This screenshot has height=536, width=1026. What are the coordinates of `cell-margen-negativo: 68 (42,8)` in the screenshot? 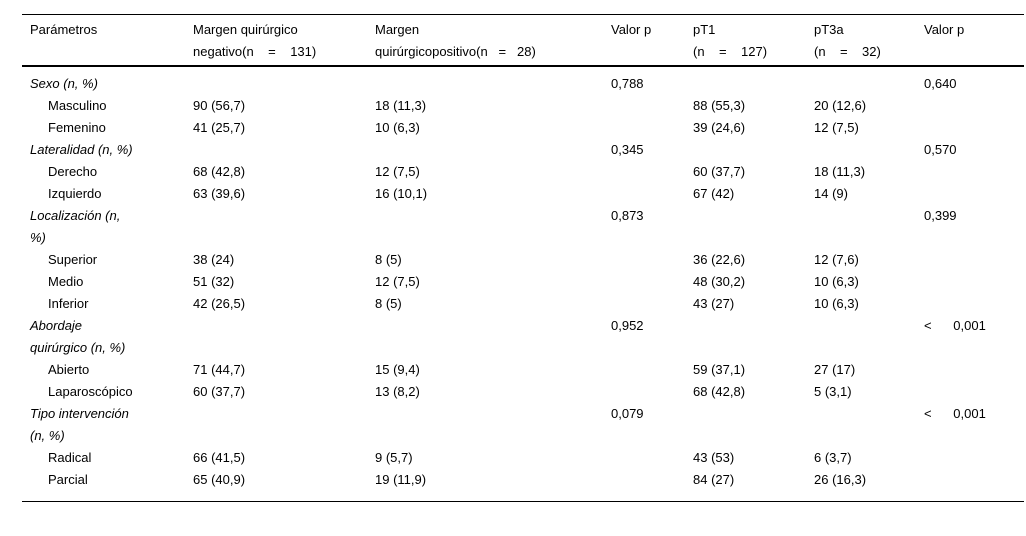 It's located at (219, 171).